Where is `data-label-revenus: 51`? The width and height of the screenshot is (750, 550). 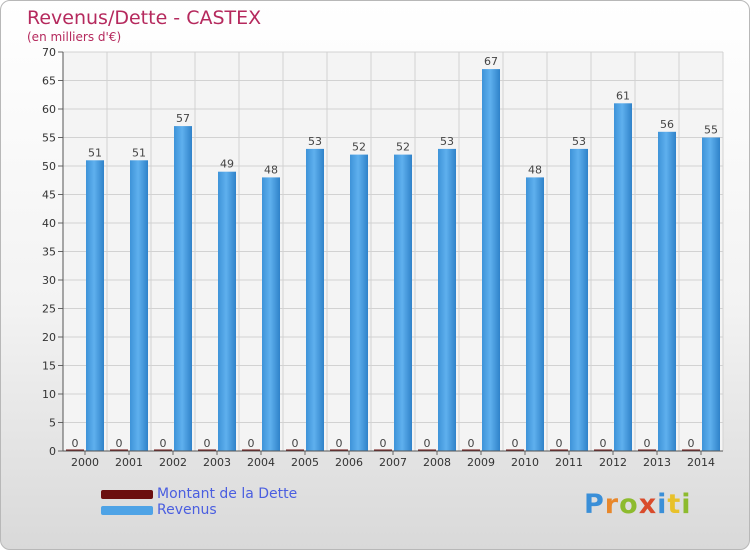 data-label-revenus: 51 is located at coordinates (95, 152).